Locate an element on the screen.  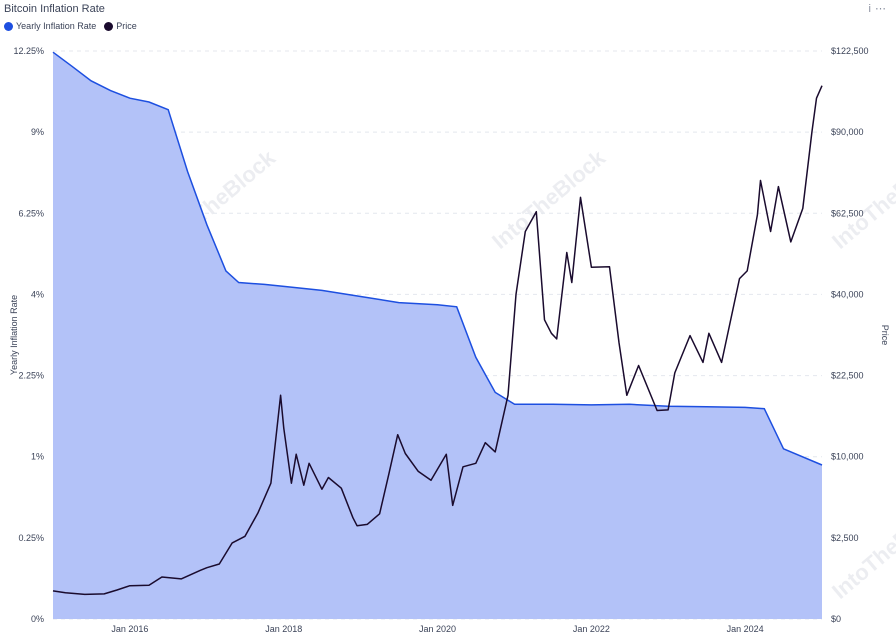
header-actions: i⋯ is located at coordinates (879, 8).